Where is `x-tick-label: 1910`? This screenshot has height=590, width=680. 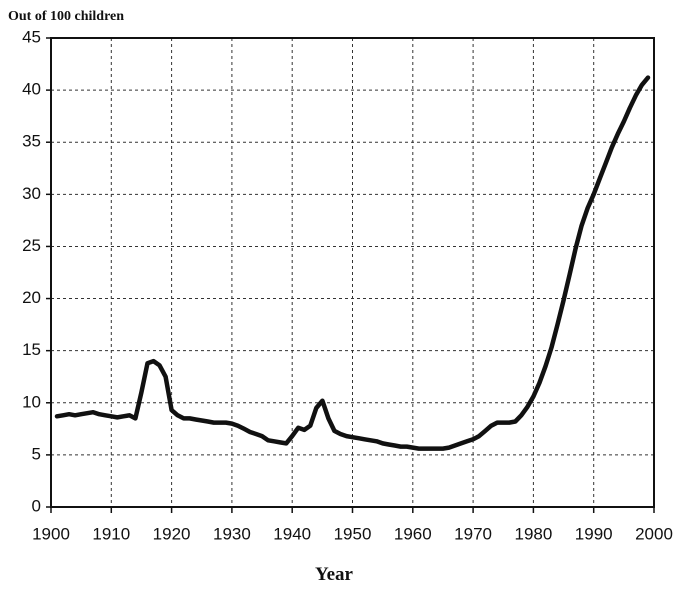 x-tick-label: 1910 is located at coordinates (111, 533).